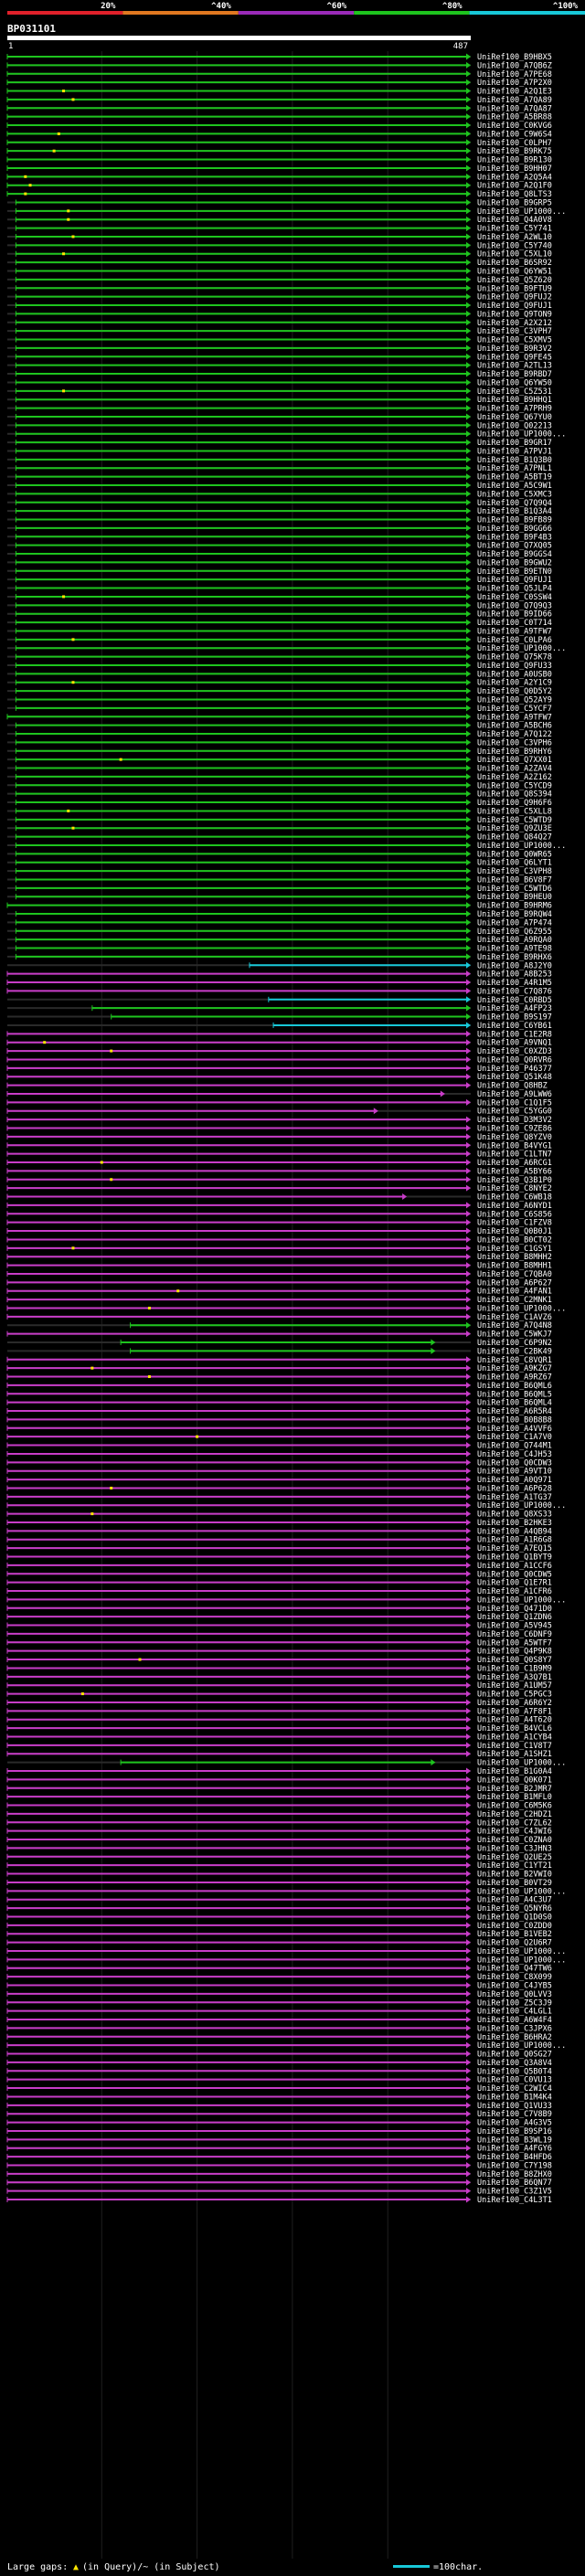 This screenshot has width=585, height=2576. What do you see at coordinates (279, 2149) in the screenshot?
I see `hit-row: UniRef100_A4FGY6` at bounding box center [279, 2149].